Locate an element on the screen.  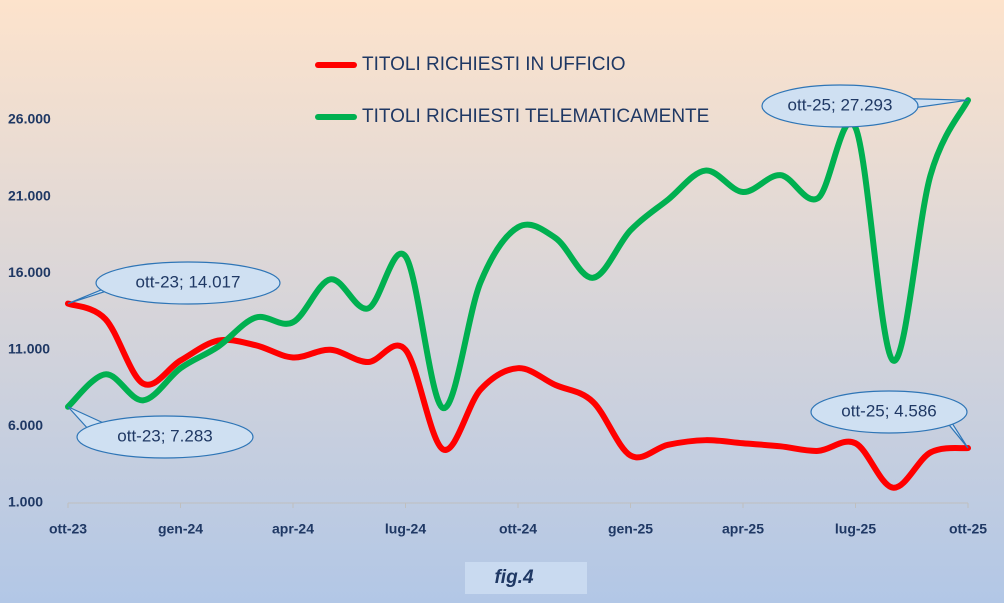
x-tick-label: apr-24 is located at coordinates (293, 529).